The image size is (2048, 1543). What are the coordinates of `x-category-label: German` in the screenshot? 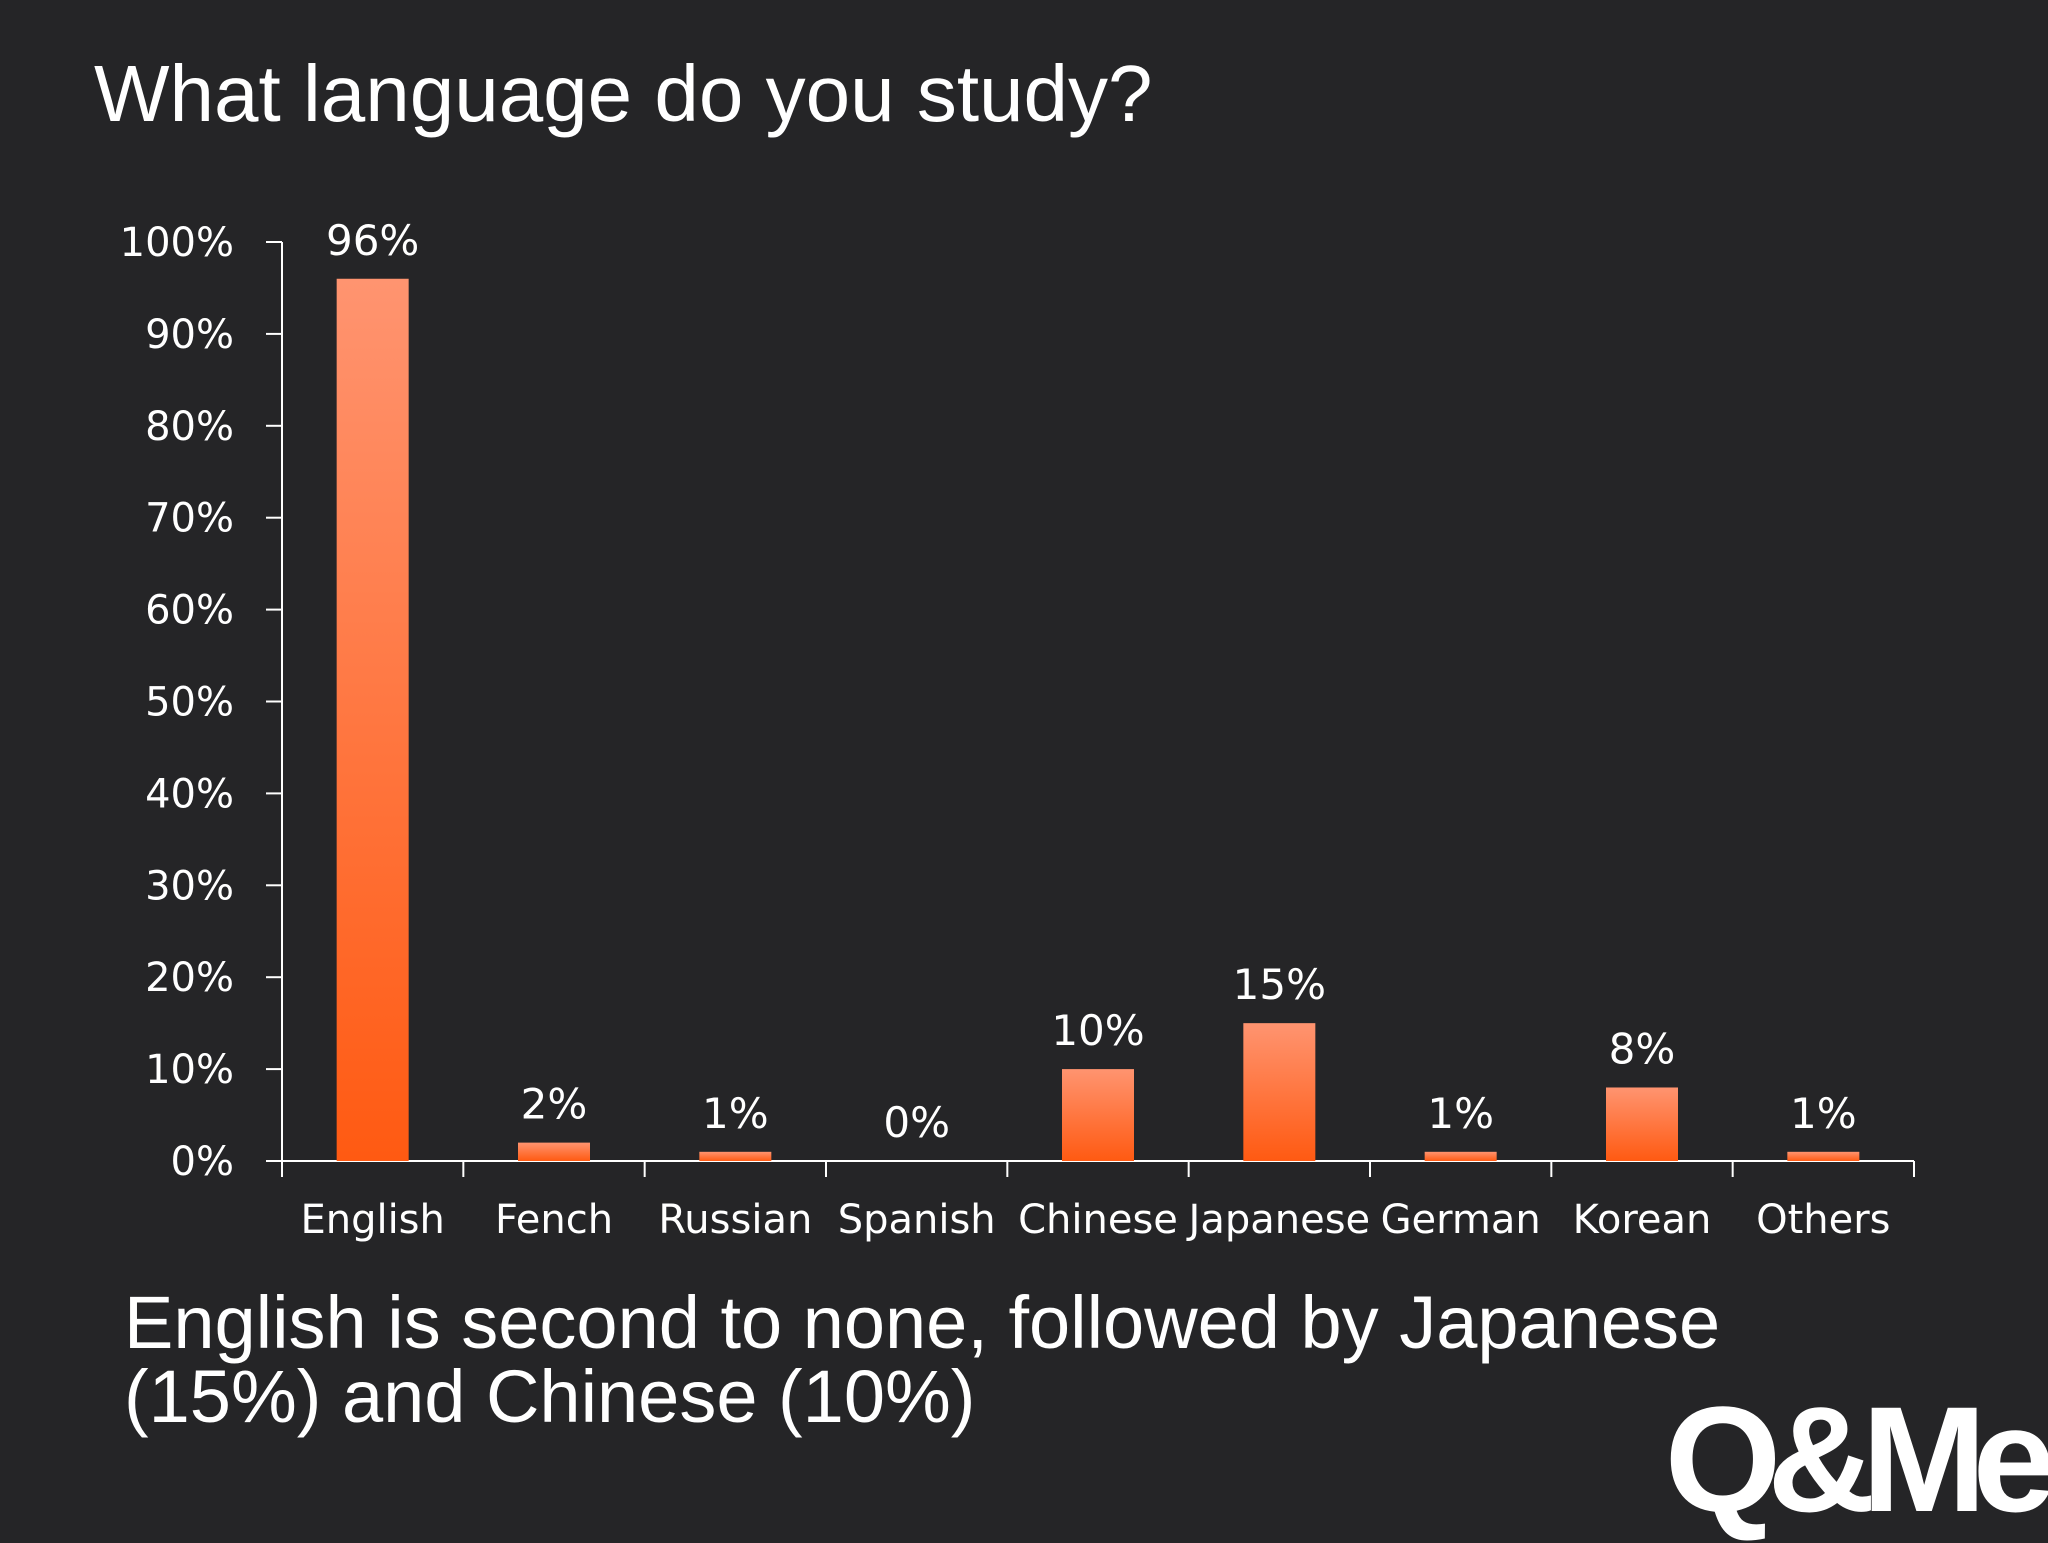 It's located at (1461, 1220).